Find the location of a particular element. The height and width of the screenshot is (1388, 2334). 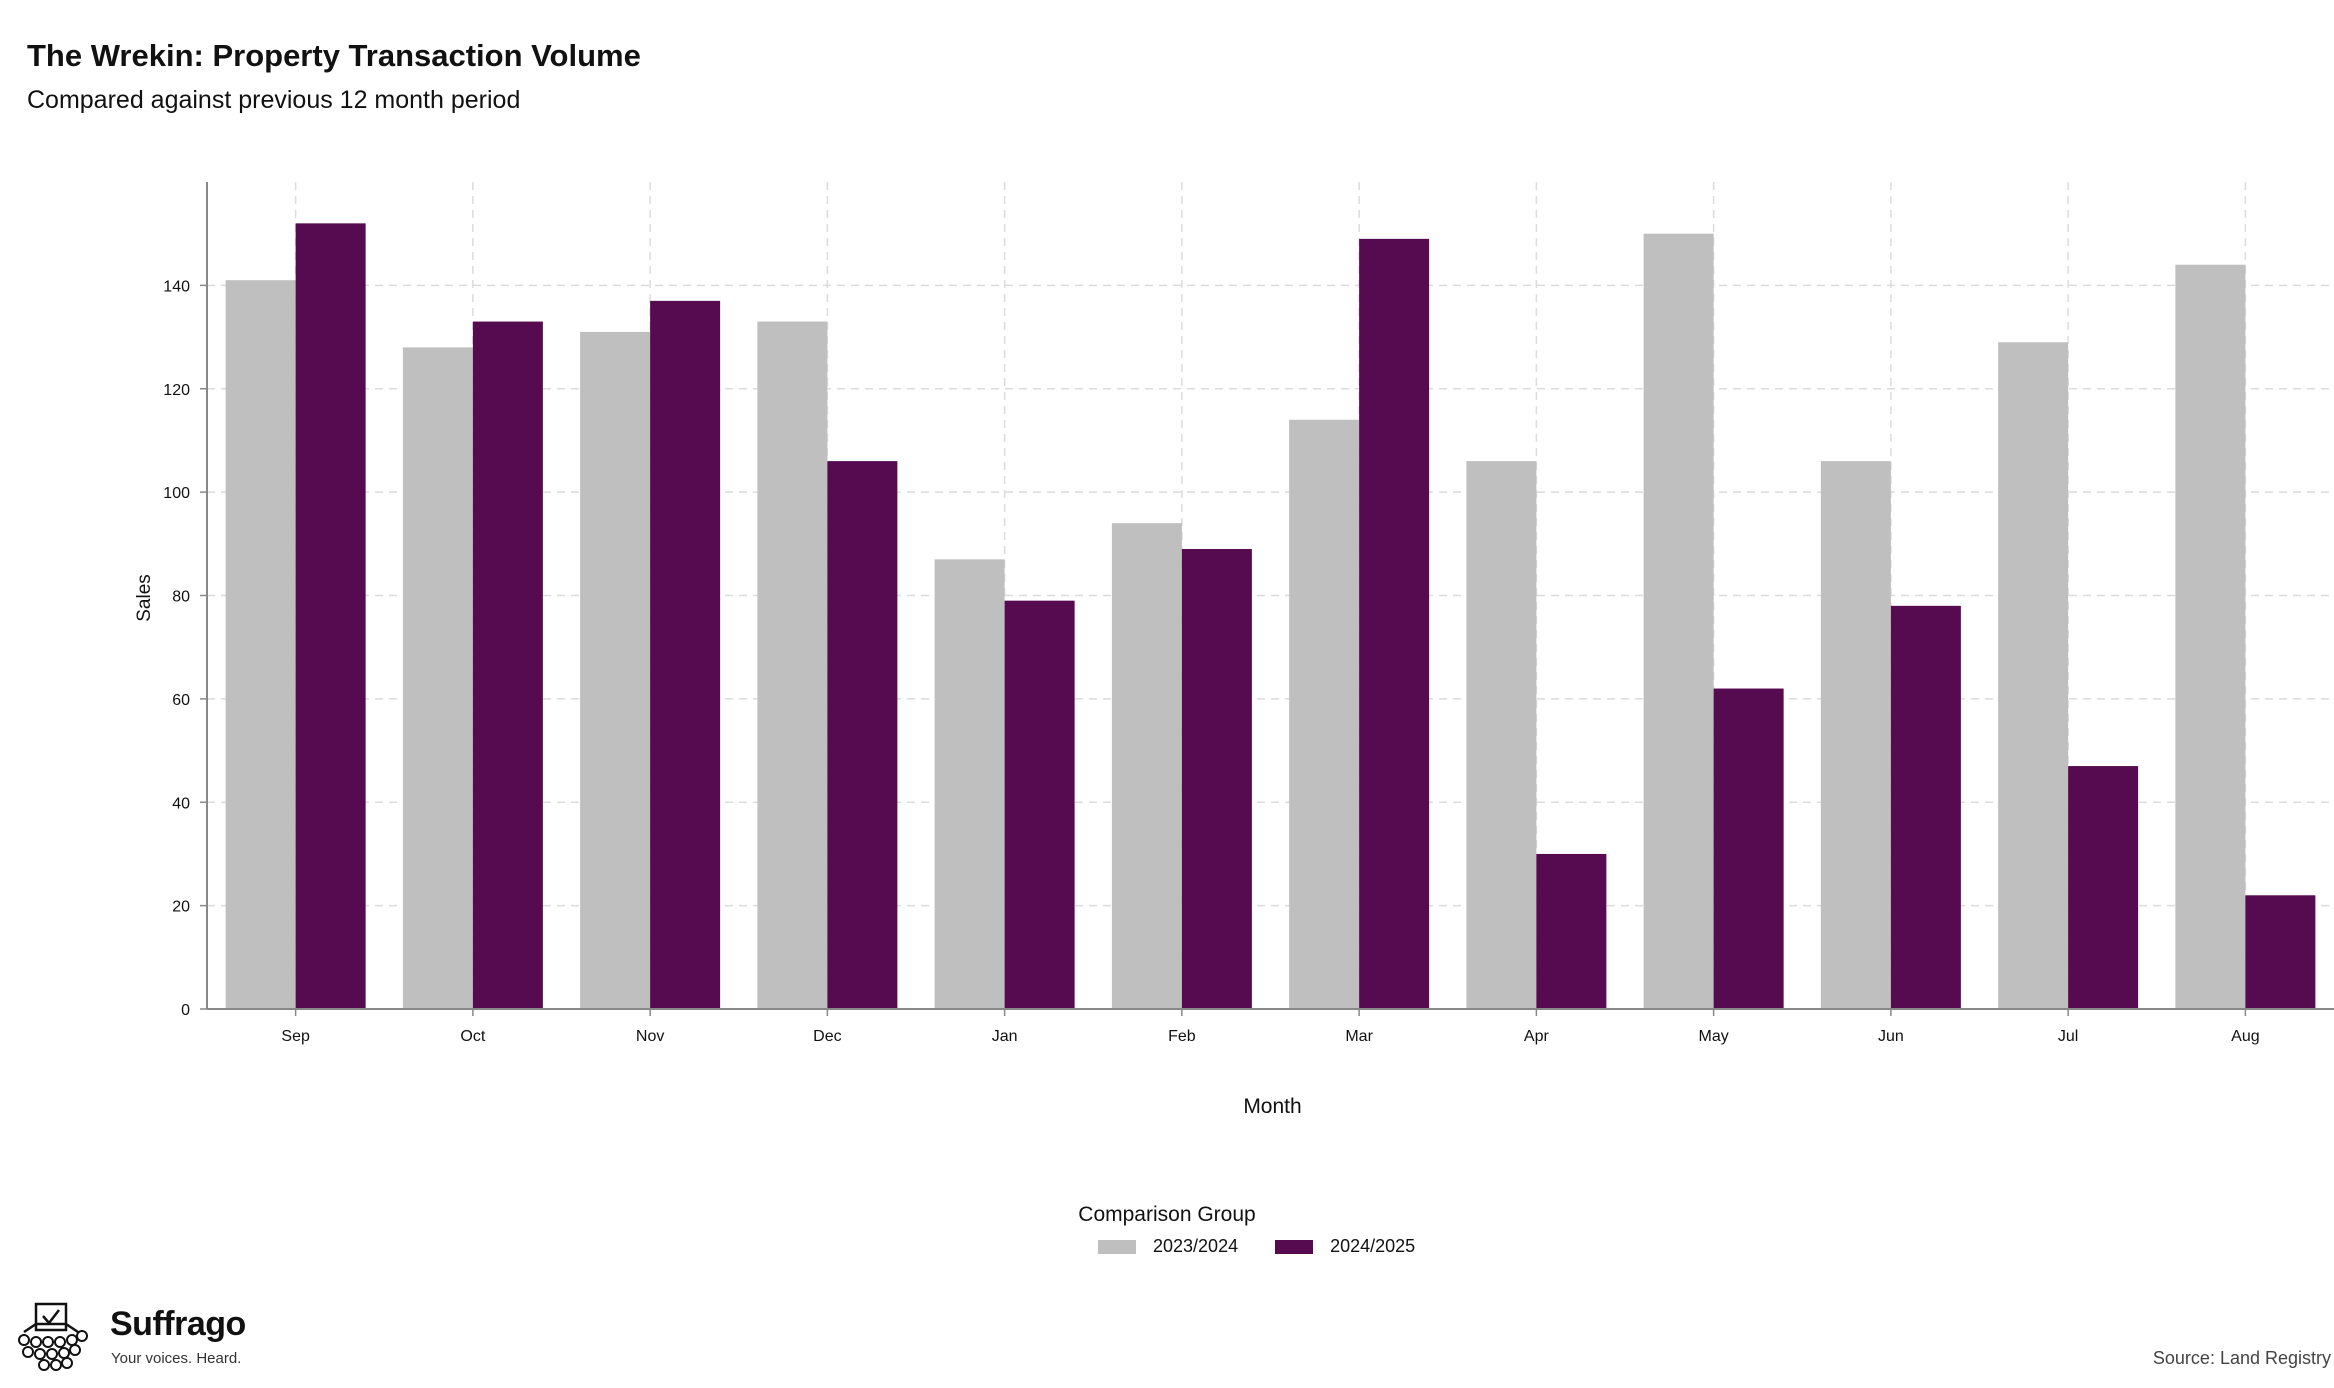

x-tick-label: Oct is located at coordinates (472, 1036).